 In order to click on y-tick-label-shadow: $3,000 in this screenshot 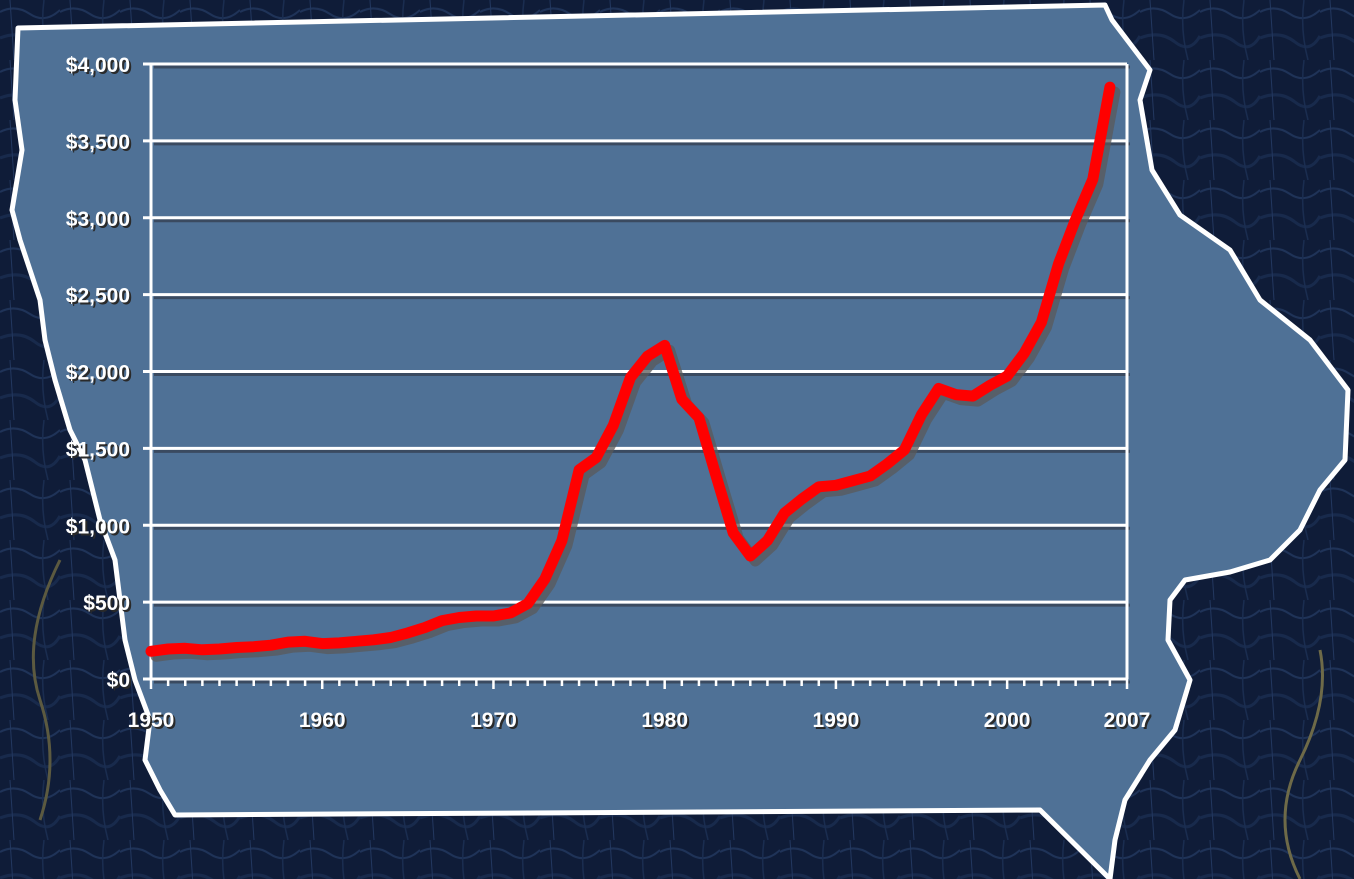, I will do `click(100, 221)`.